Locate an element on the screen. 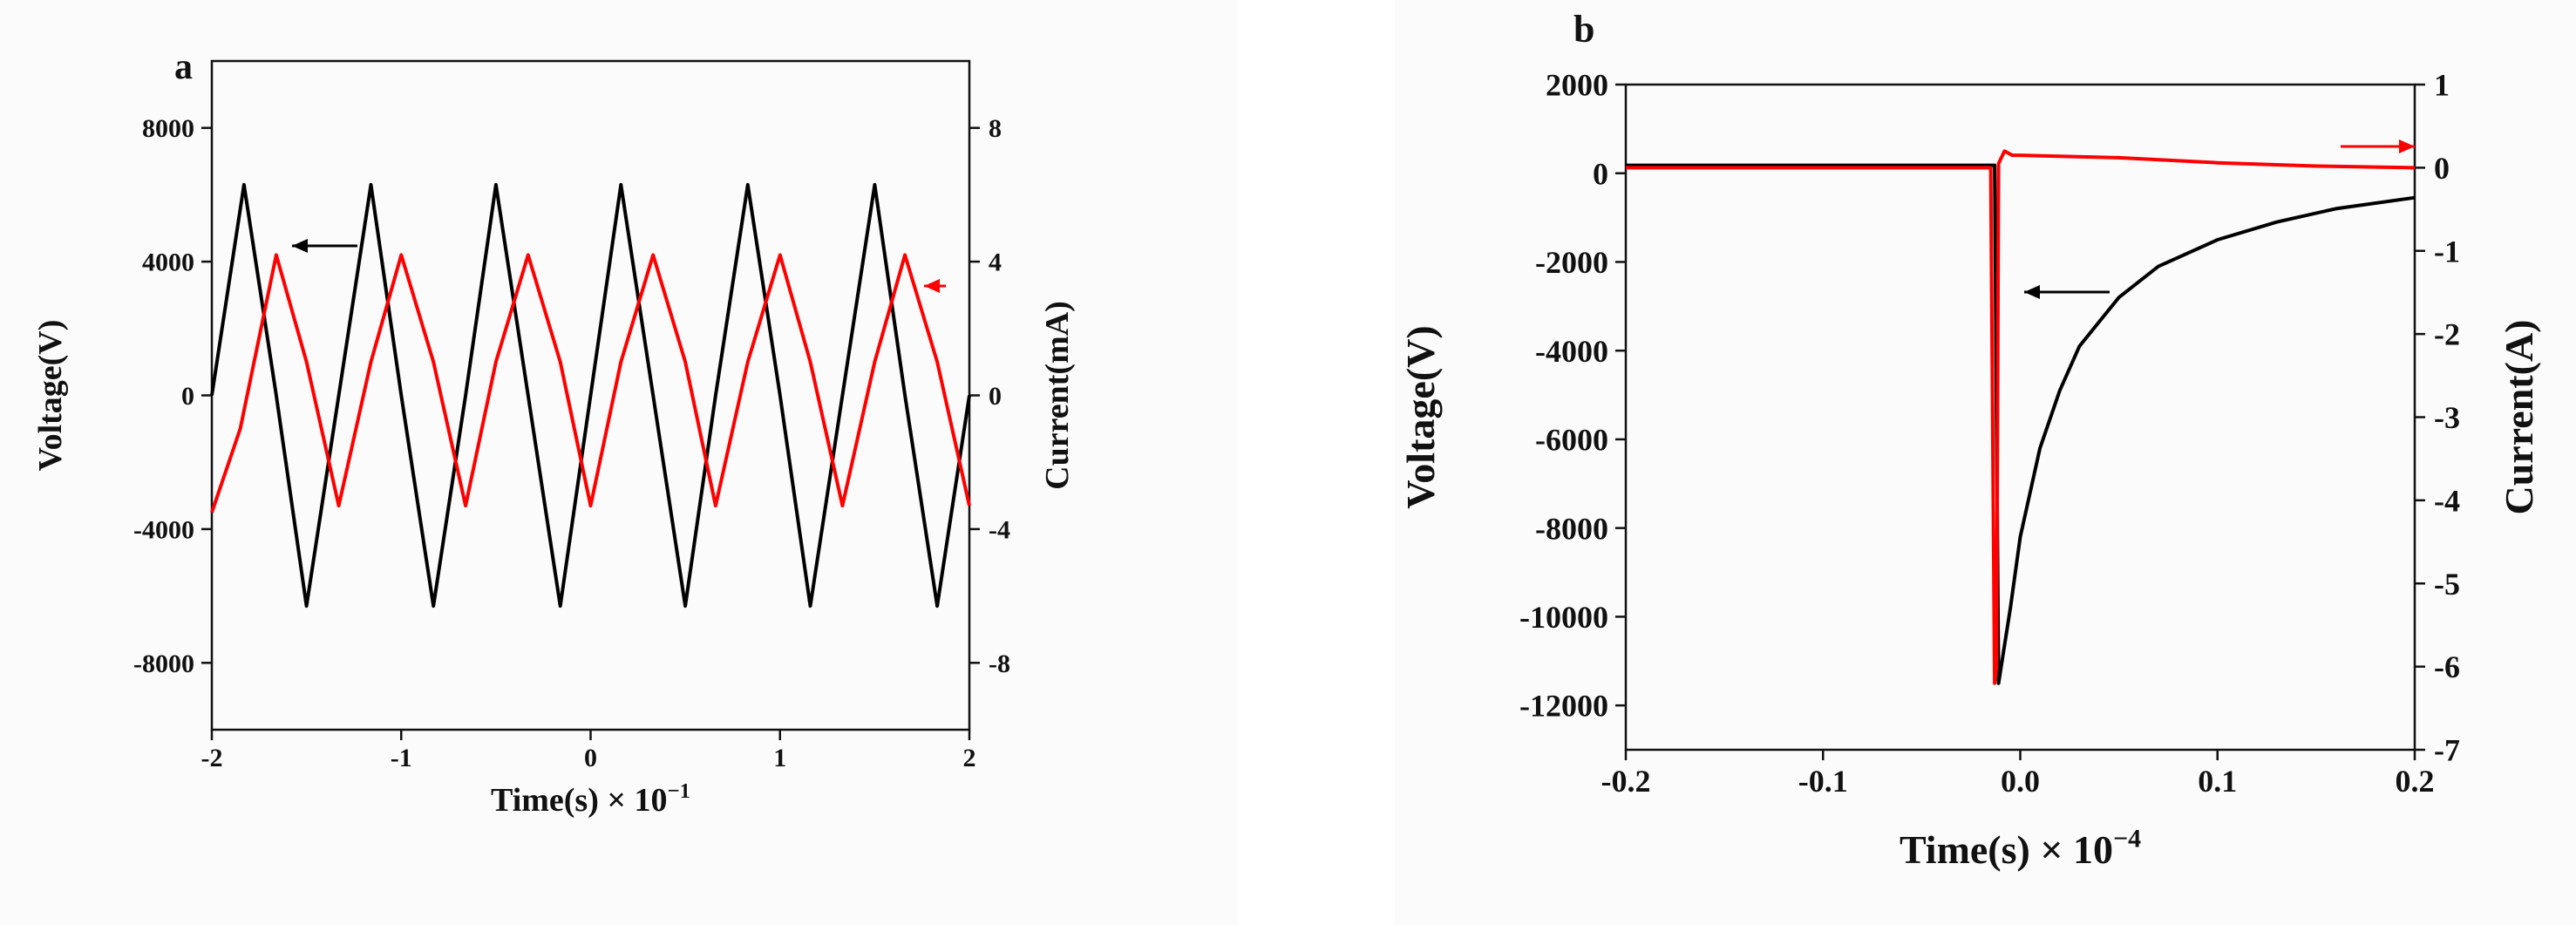 This screenshot has width=2576, height=925. x-axis-title: Time(s) × 10−4 is located at coordinates (2020, 848).